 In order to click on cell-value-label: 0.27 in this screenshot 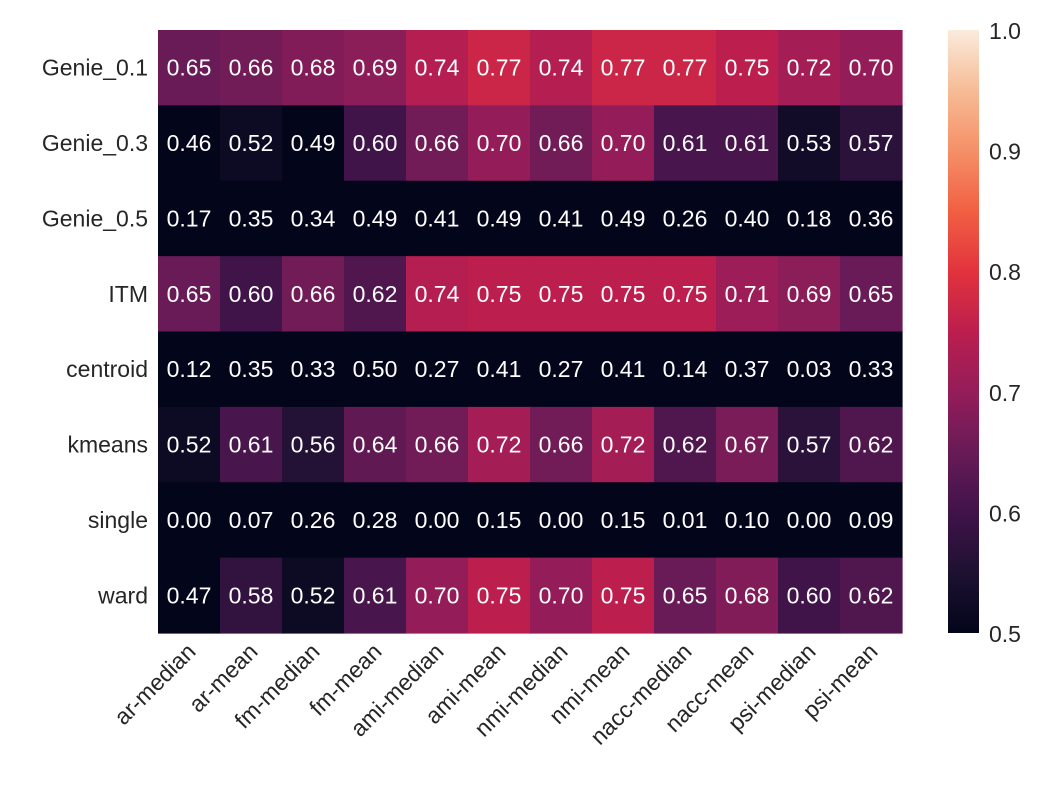, I will do `click(437, 369)`.